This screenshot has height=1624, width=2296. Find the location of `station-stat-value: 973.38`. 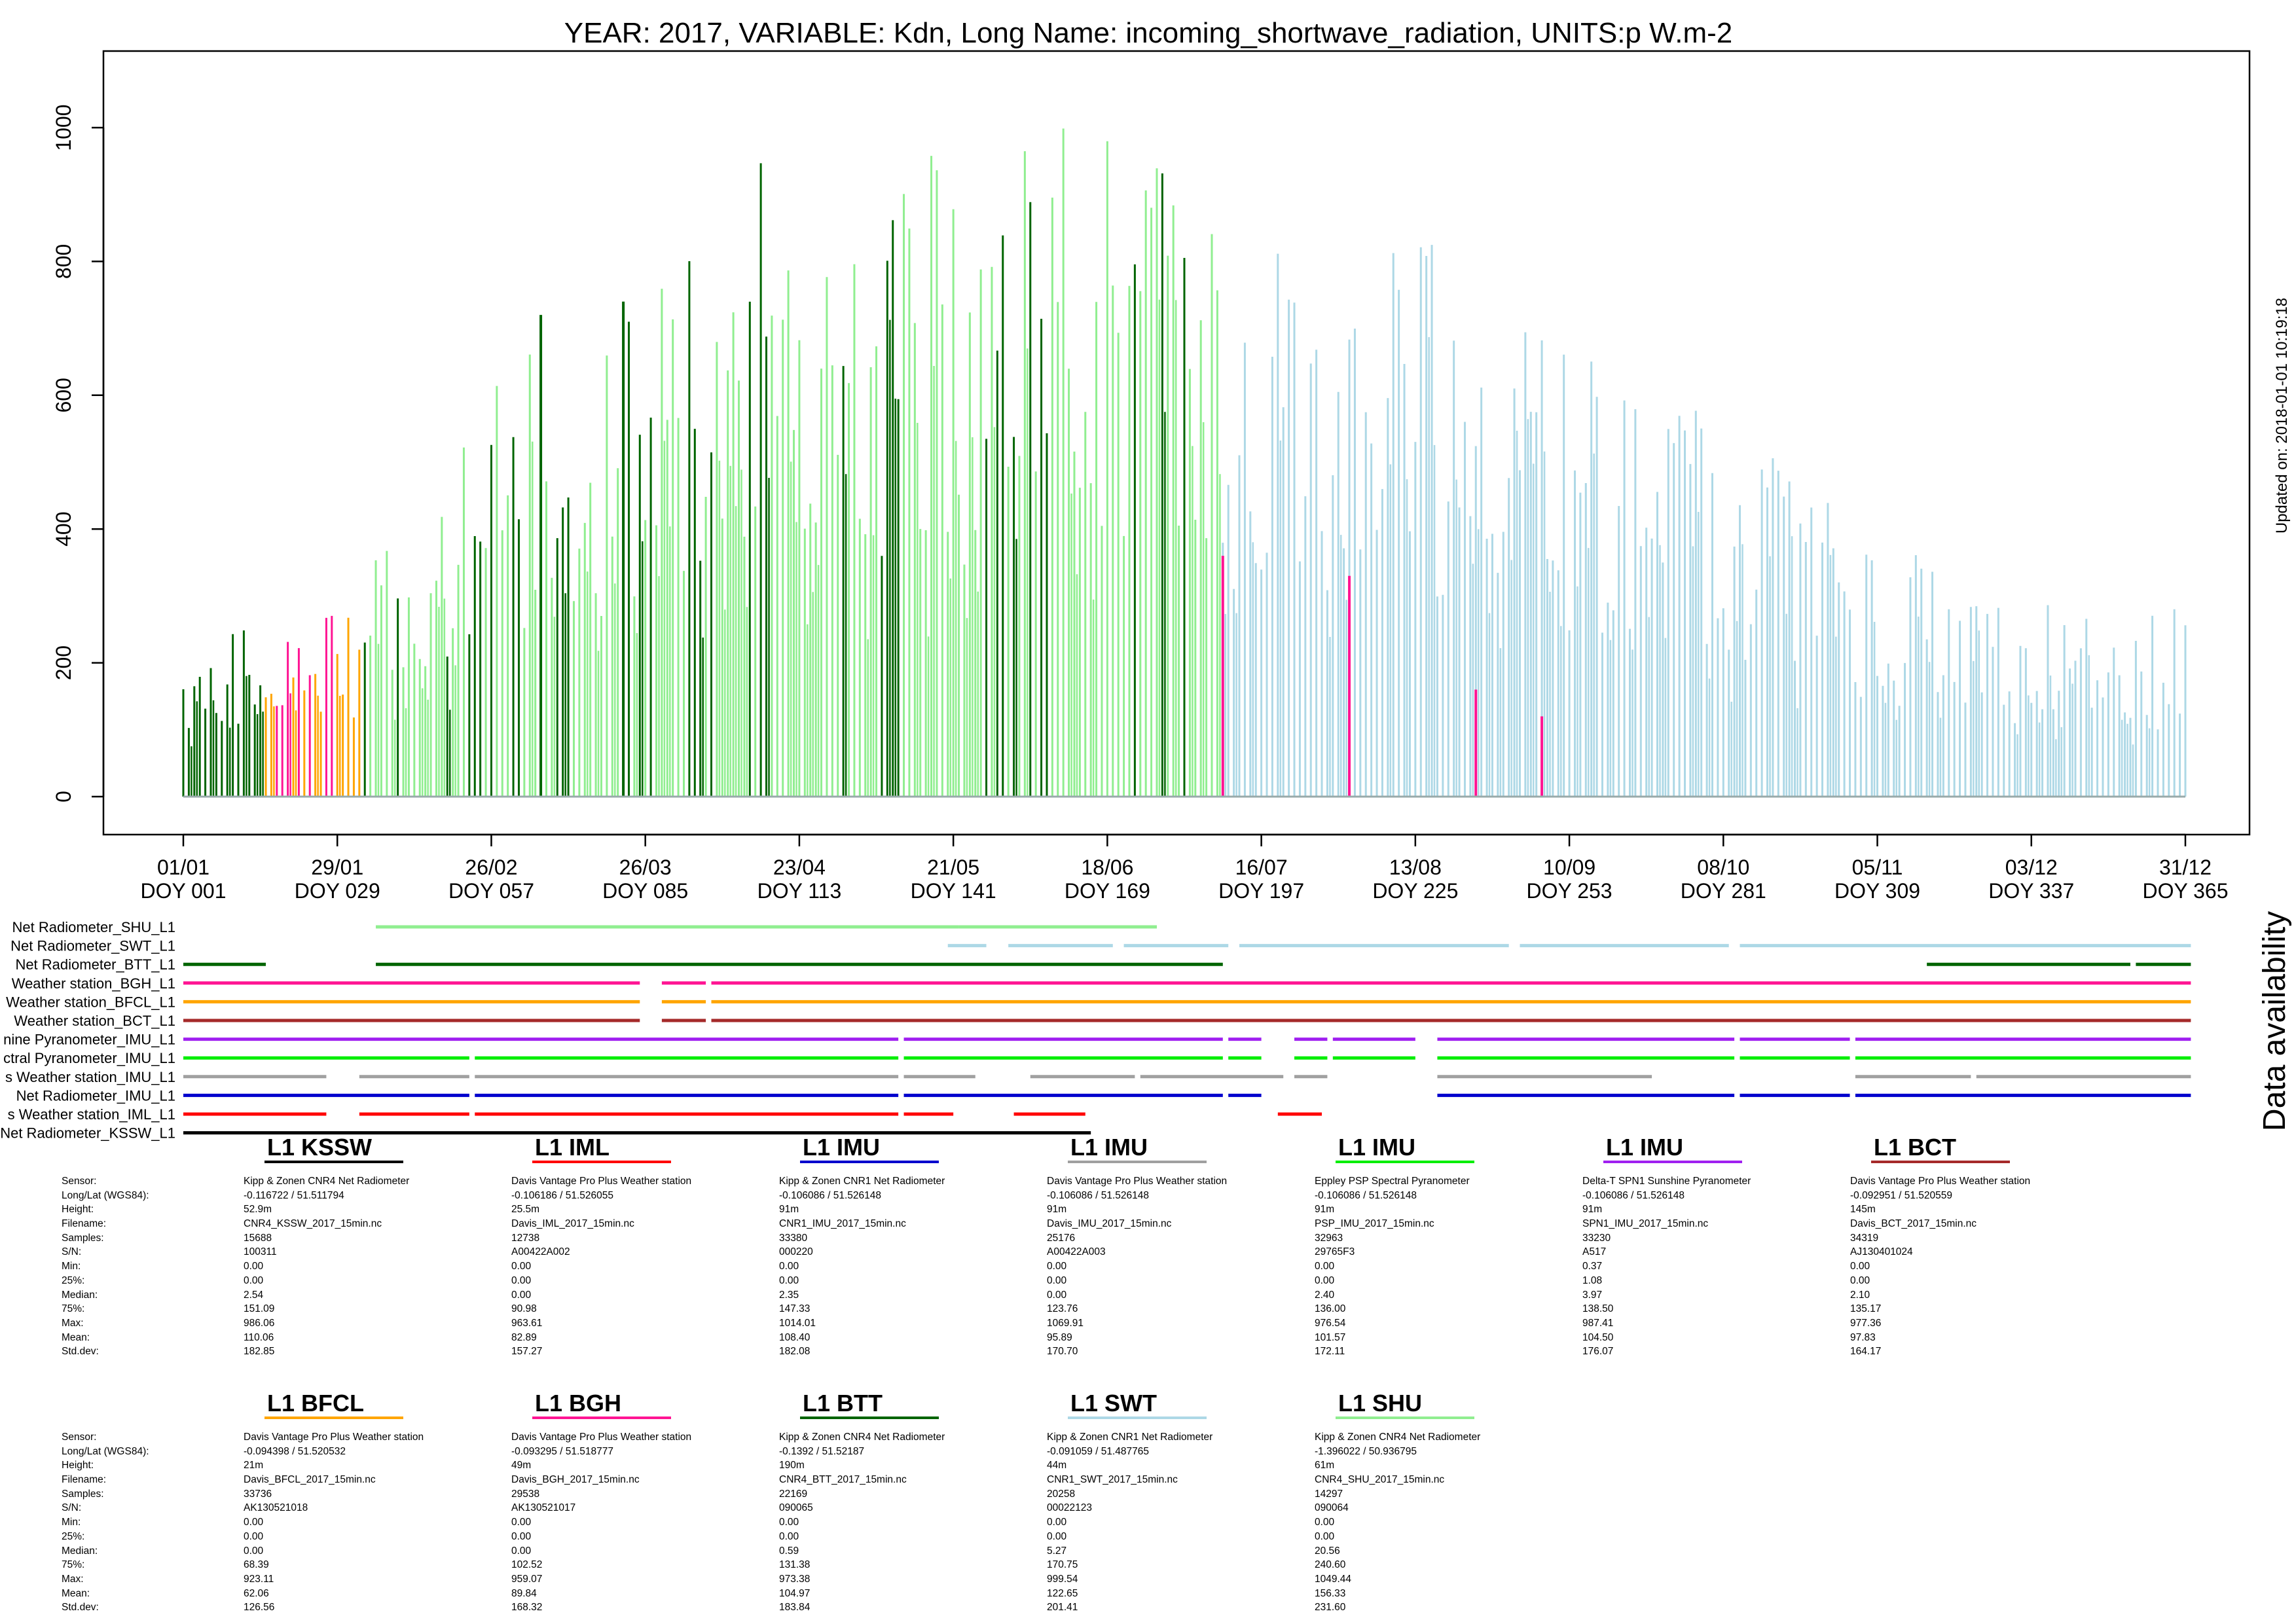

station-stat-value: 973.38 is located at coordinates (795, 1579).